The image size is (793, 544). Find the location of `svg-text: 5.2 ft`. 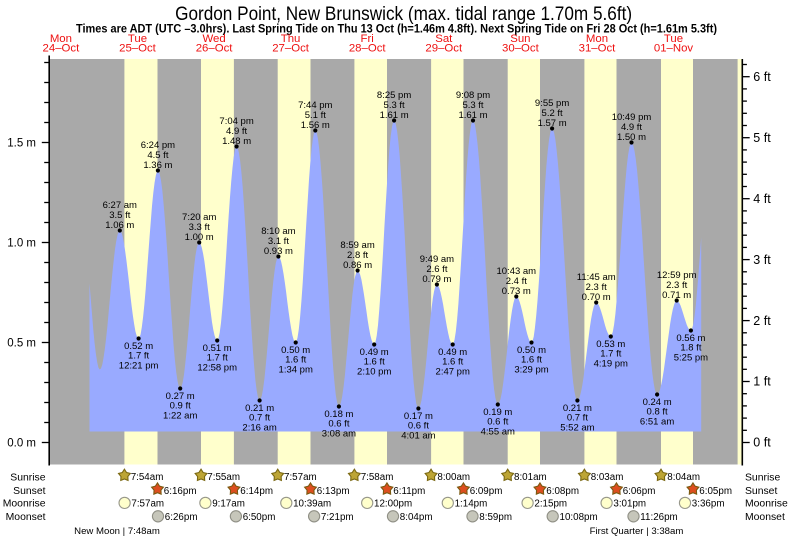

svg-text: 5.2 ft is located at coordinates (552, 113).